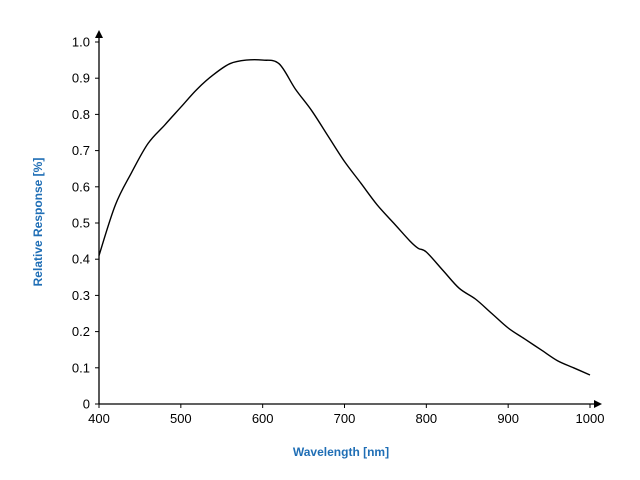 The image size is (640, 480). What do you see at coordinates (38, 222) in the screenshot?
I see `y-axis-title: Relative Response [%]` at bounding box center [38, 222].